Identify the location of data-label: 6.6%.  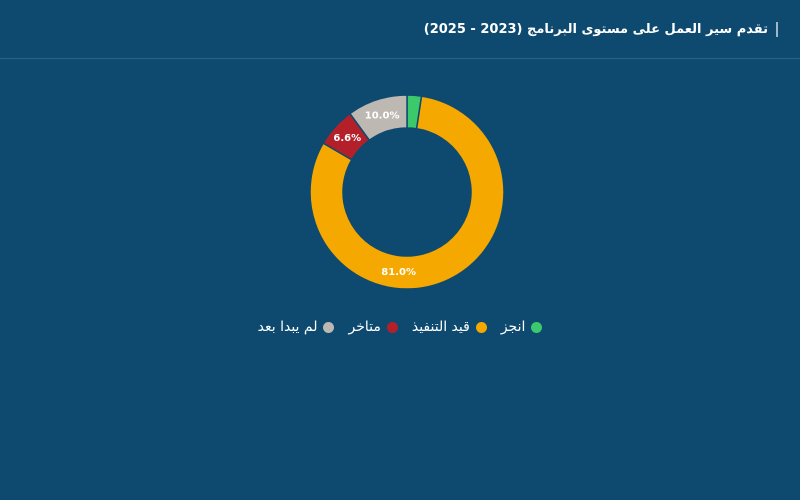
(347, 138).